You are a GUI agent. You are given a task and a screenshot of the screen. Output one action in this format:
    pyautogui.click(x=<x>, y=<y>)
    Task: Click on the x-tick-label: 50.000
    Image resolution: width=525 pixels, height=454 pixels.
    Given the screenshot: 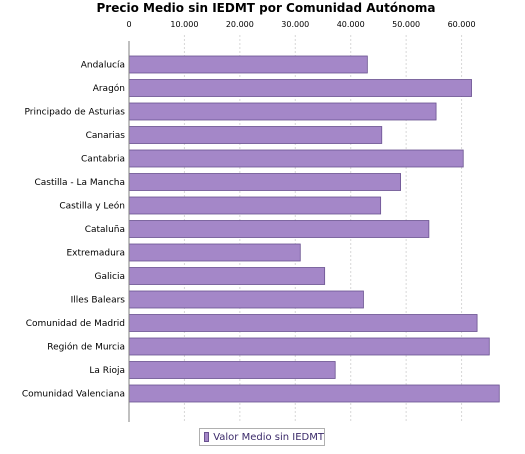 What is the action you would take?
    pyautogui.click(x=406, y=24)
    